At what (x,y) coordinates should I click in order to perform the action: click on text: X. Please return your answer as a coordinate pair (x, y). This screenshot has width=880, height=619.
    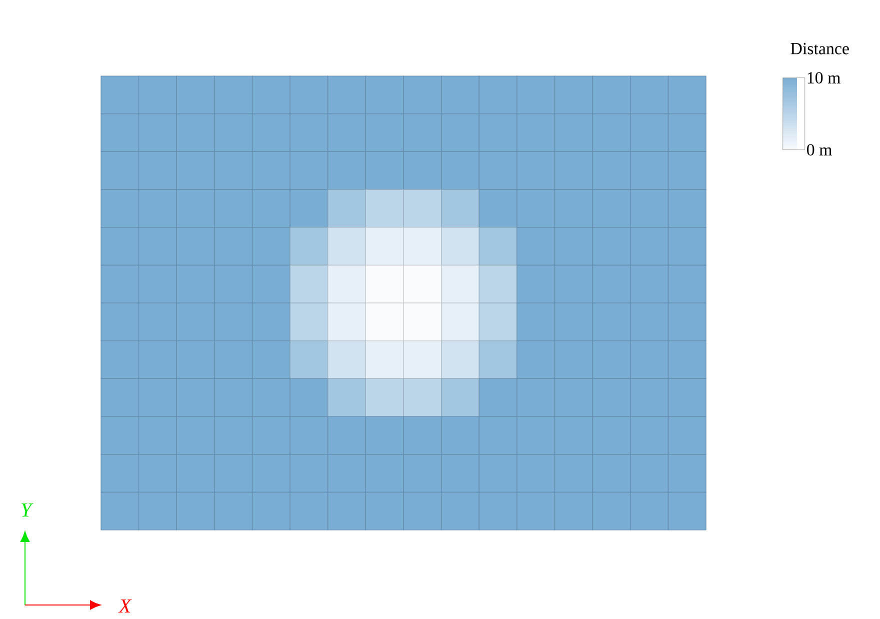
    Looking at the image, I should click on (125, 606).